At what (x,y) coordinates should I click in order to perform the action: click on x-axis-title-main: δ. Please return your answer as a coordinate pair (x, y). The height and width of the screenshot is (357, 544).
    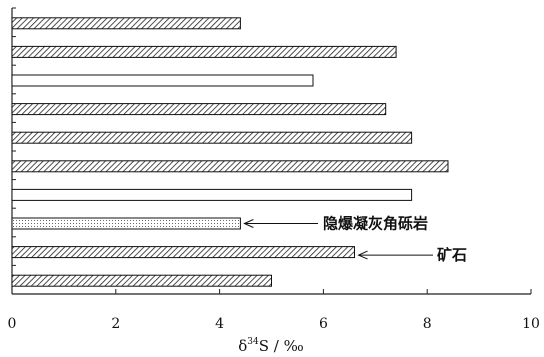
    Looking at the image, I should click on (242, 346).